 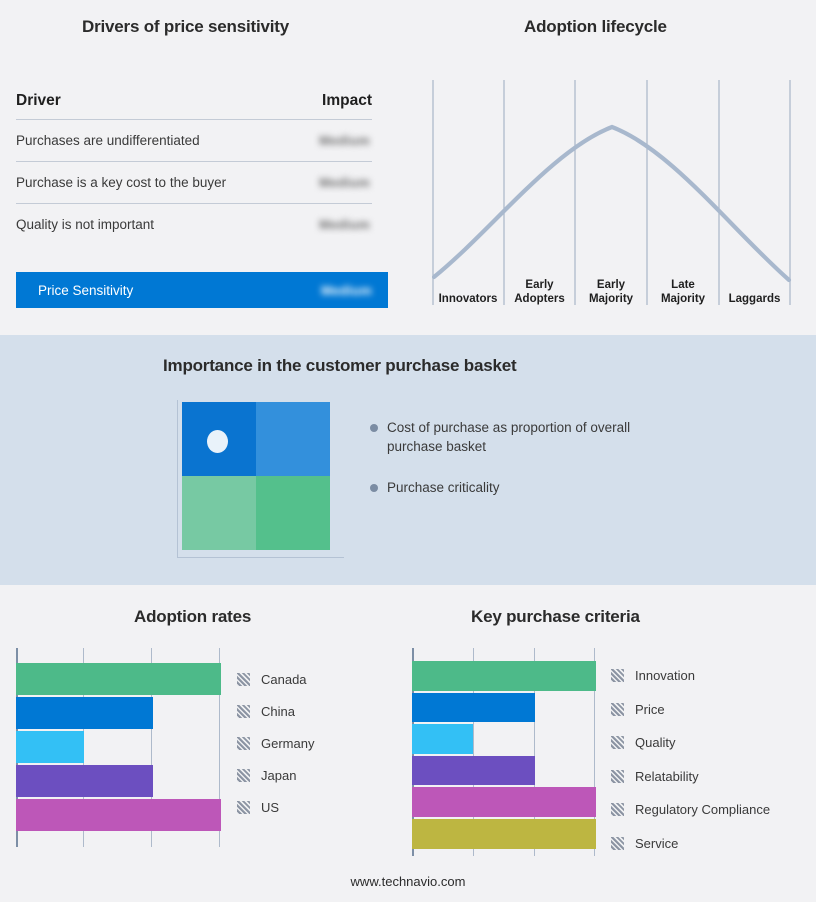 I want to click on legend-label: Germany, so click(x=288, y=743).